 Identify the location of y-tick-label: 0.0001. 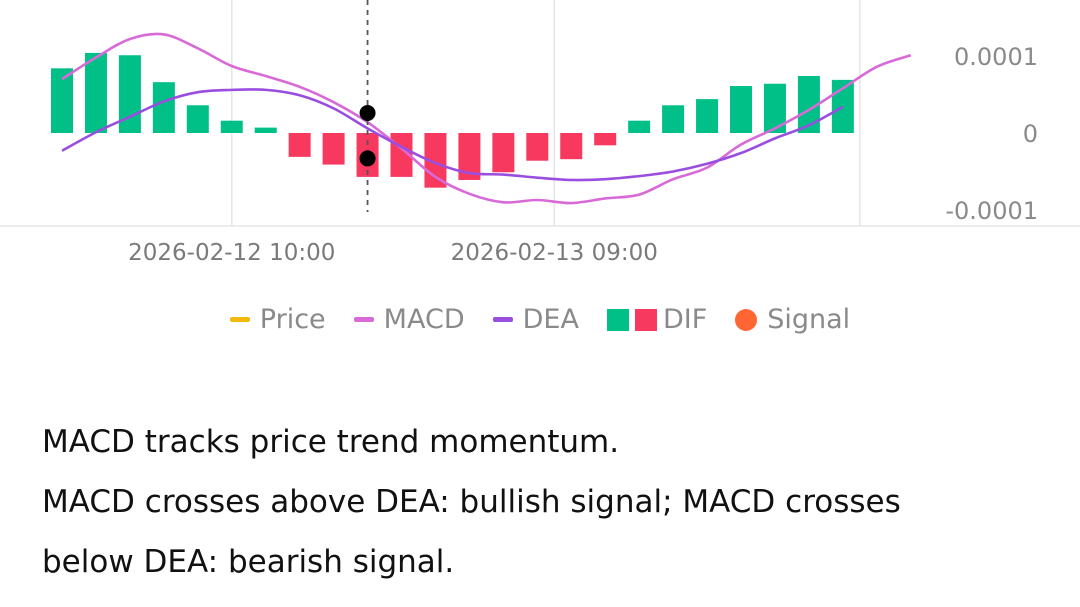
(996, 57).